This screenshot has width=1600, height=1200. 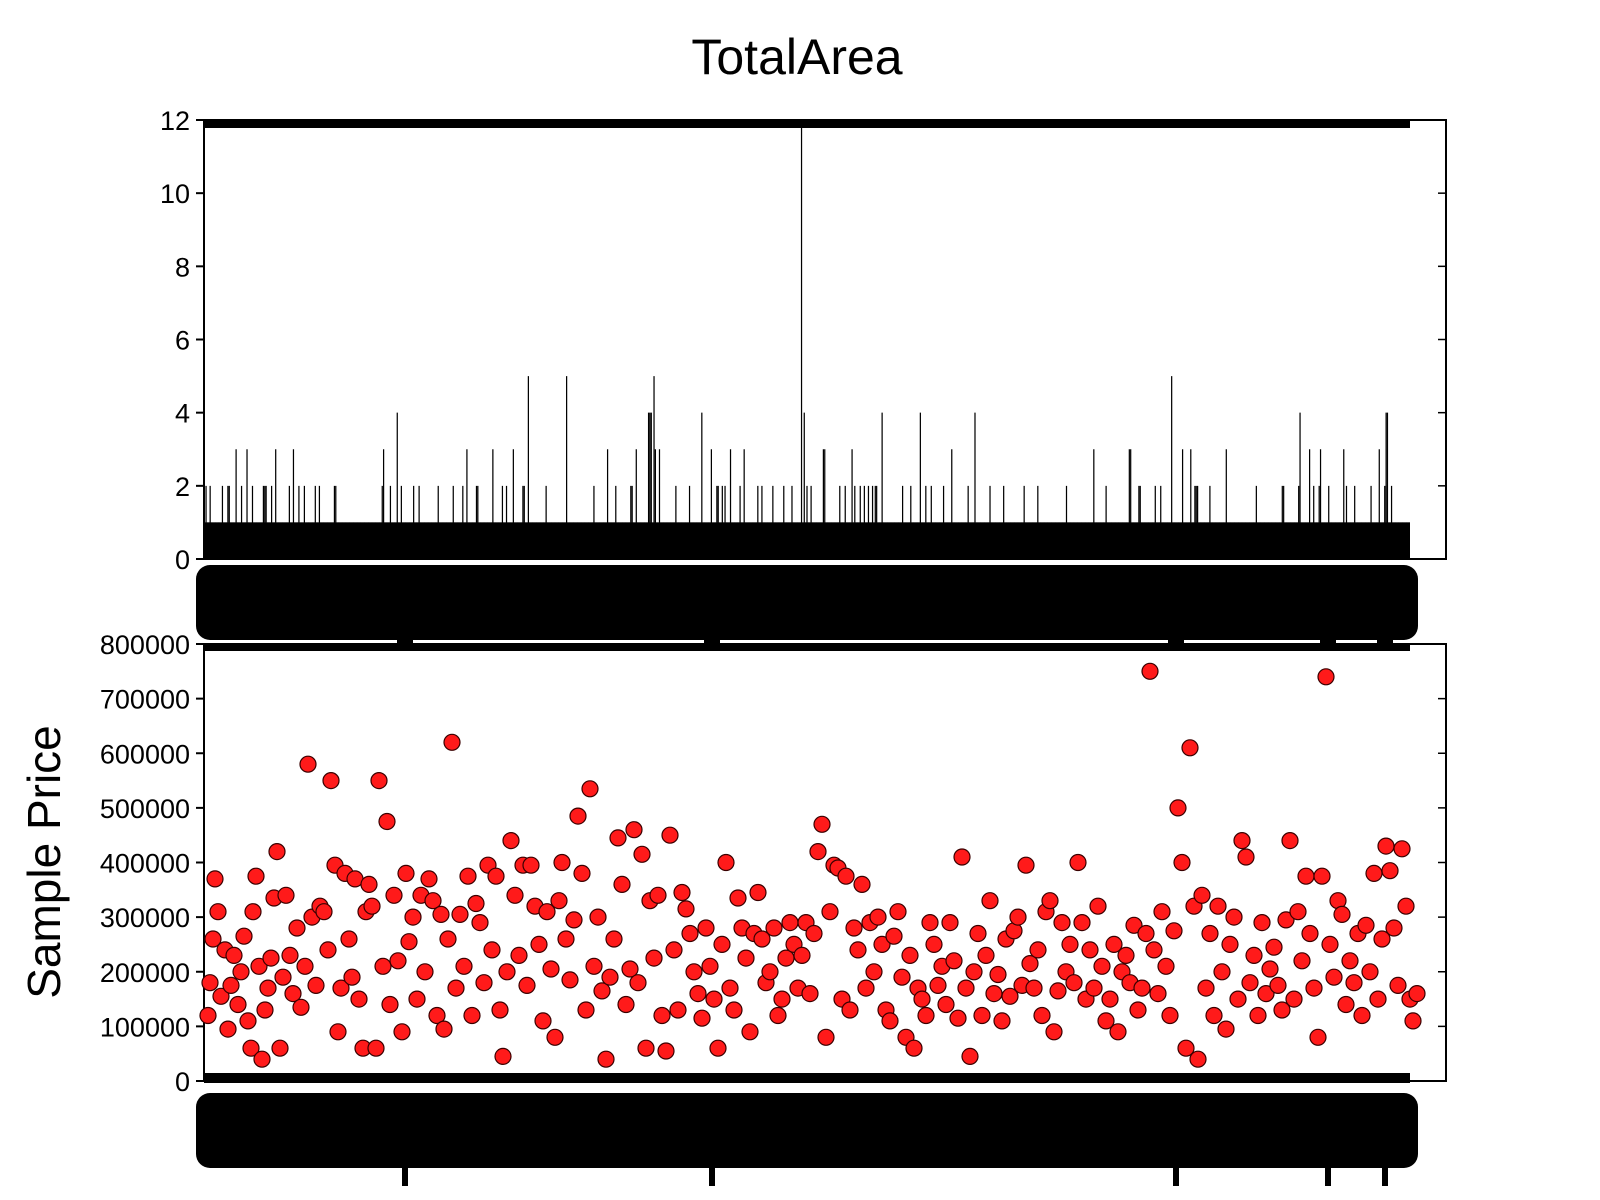 What do you see at coordinates (145, 918) in the screenshot?
I see `y-tick-label: 300000` at bounding box center [145, 918].